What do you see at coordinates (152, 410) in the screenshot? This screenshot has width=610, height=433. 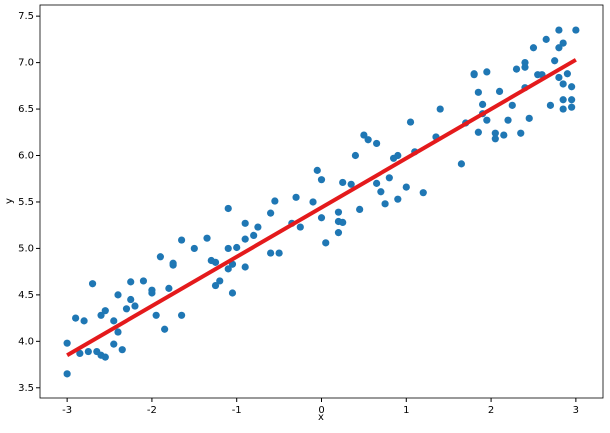 I see `x-tick-label: -2` at bounding box center [152, 410].